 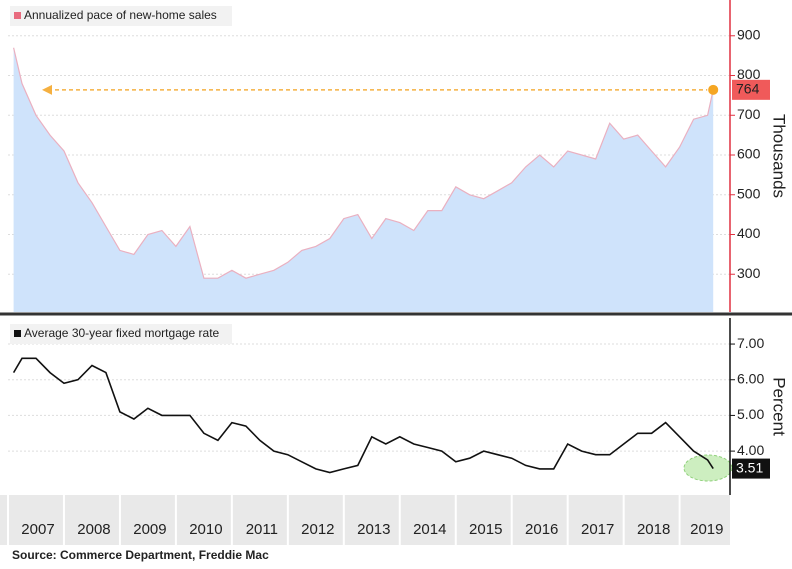 I want to click on y-tick-label: 5.00, so click(x=750, y=414).